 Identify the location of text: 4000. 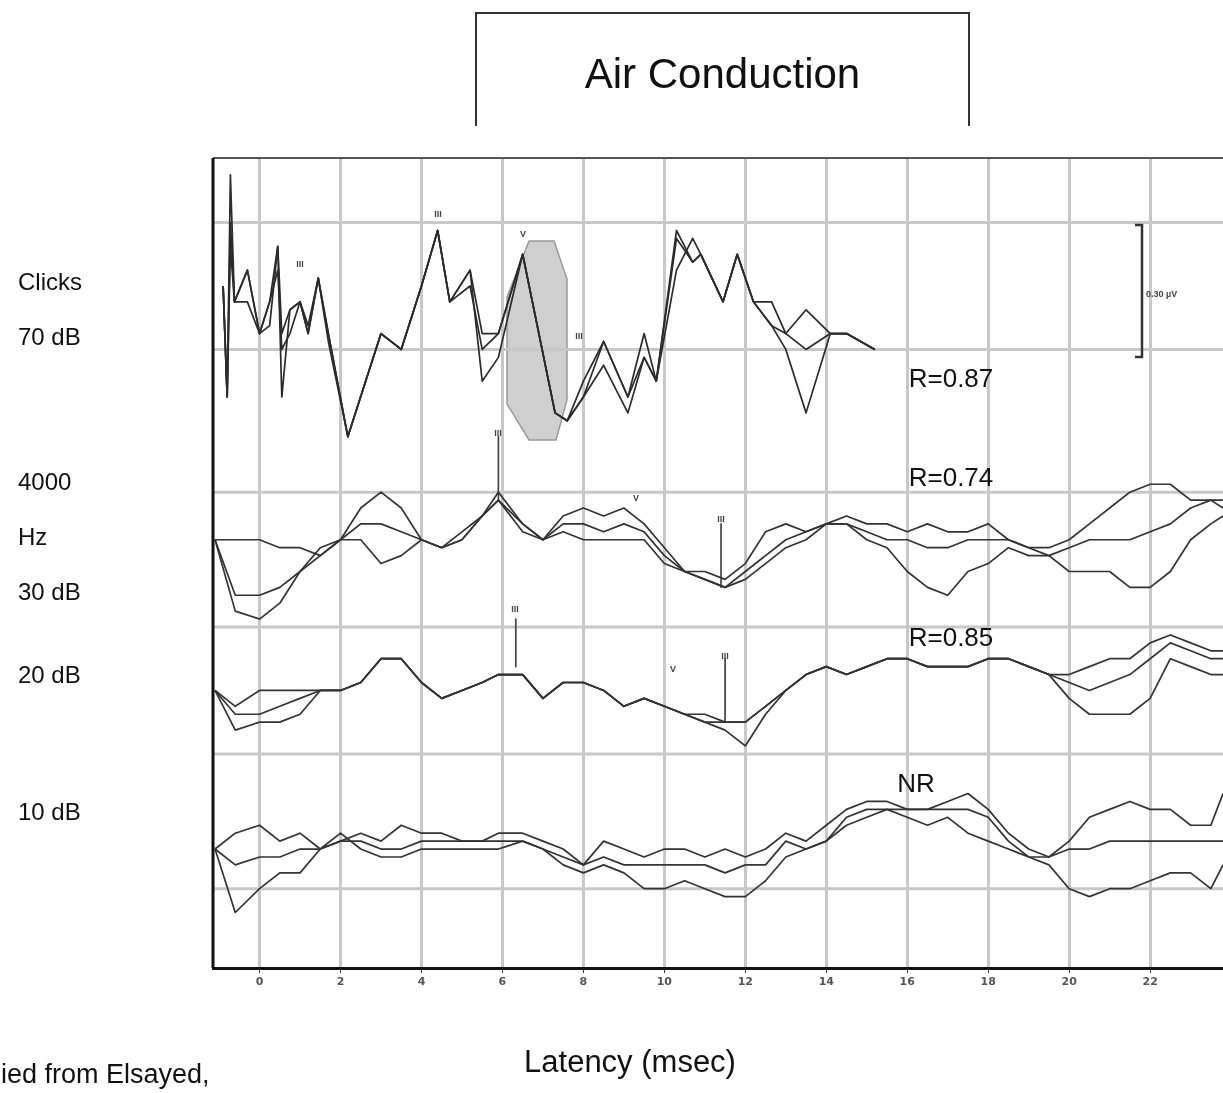
(45, 481).